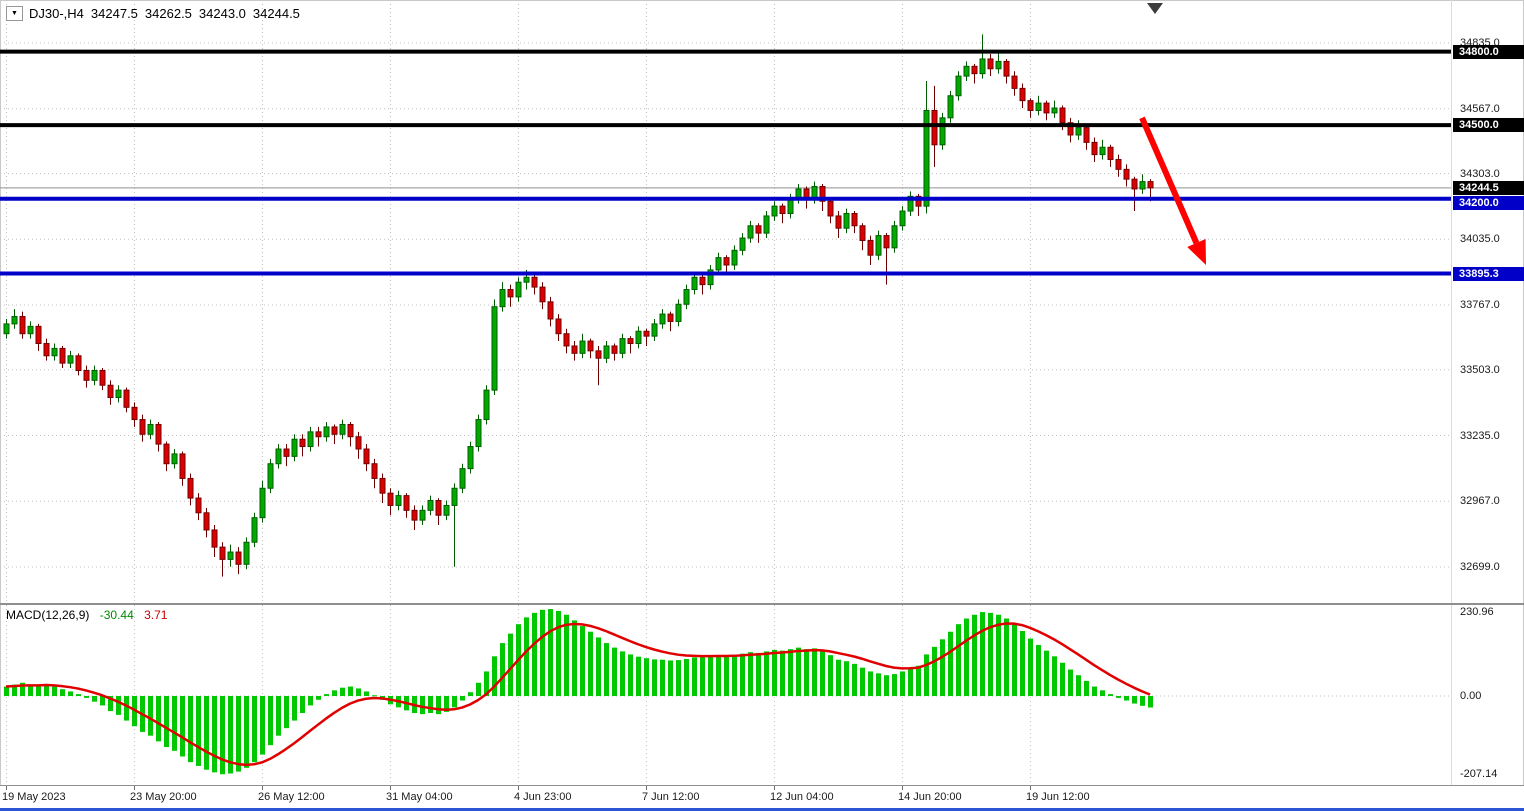 This screenshot has width=1524, height=811. I want to click on price-tag-33895.3: 33895.3, so click(1488, 273).